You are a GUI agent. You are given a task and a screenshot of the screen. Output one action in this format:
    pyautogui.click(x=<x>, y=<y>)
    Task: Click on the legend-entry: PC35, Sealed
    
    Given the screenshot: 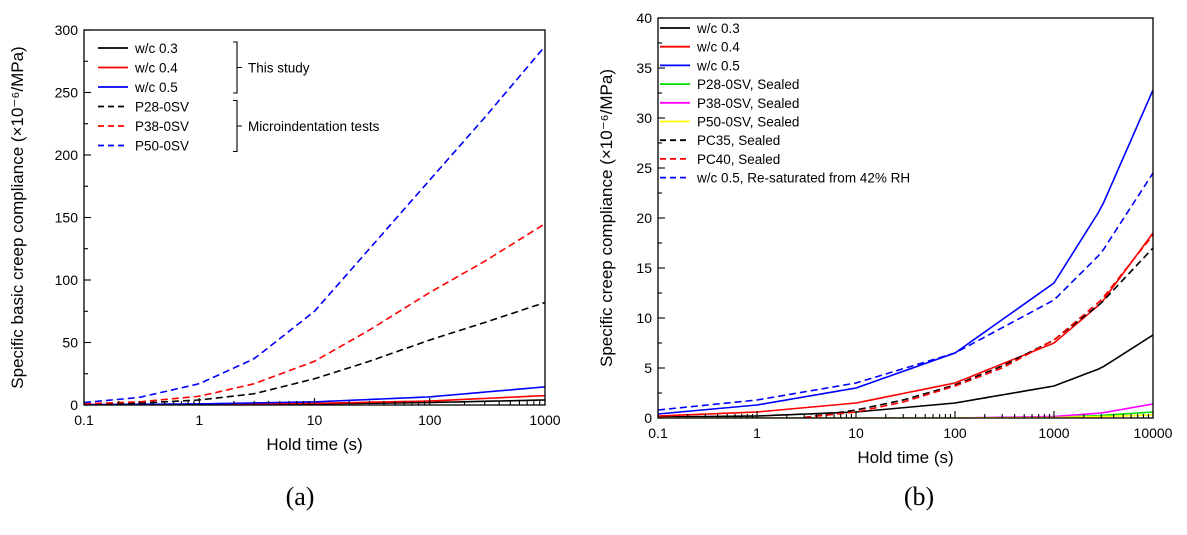 What is the action you would take?
    pyautogui.click(x=738, y=140)
    